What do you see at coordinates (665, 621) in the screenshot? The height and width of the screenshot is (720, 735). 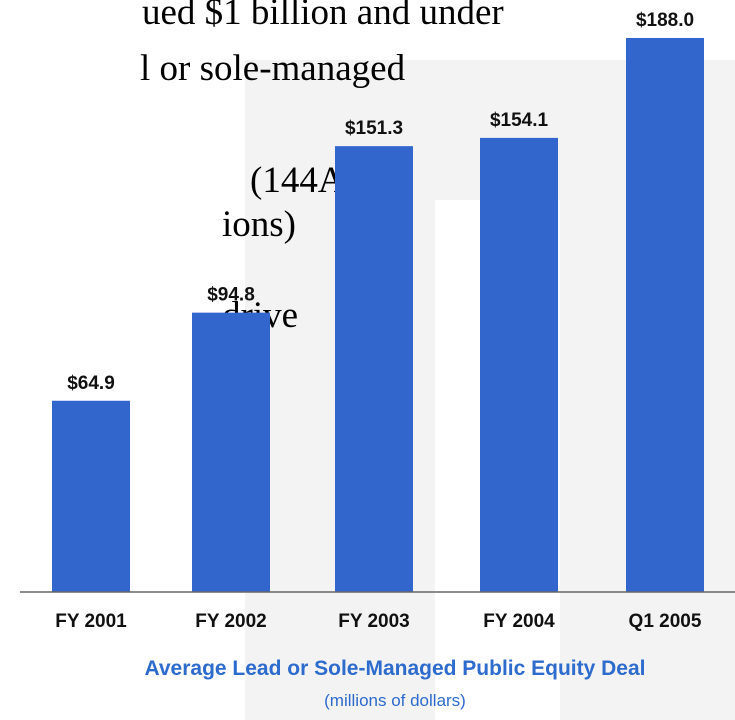 I see `x-tick-label: Q1 2005` at bounding box center [665, 621].